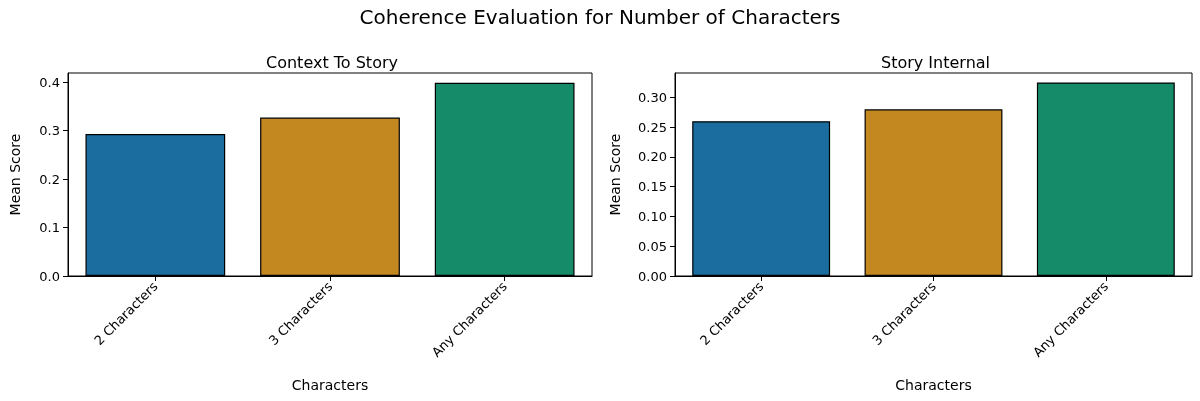 The image size is (1200, 401). I want to click on y-tick-label: 0.3, so click(49, 131).